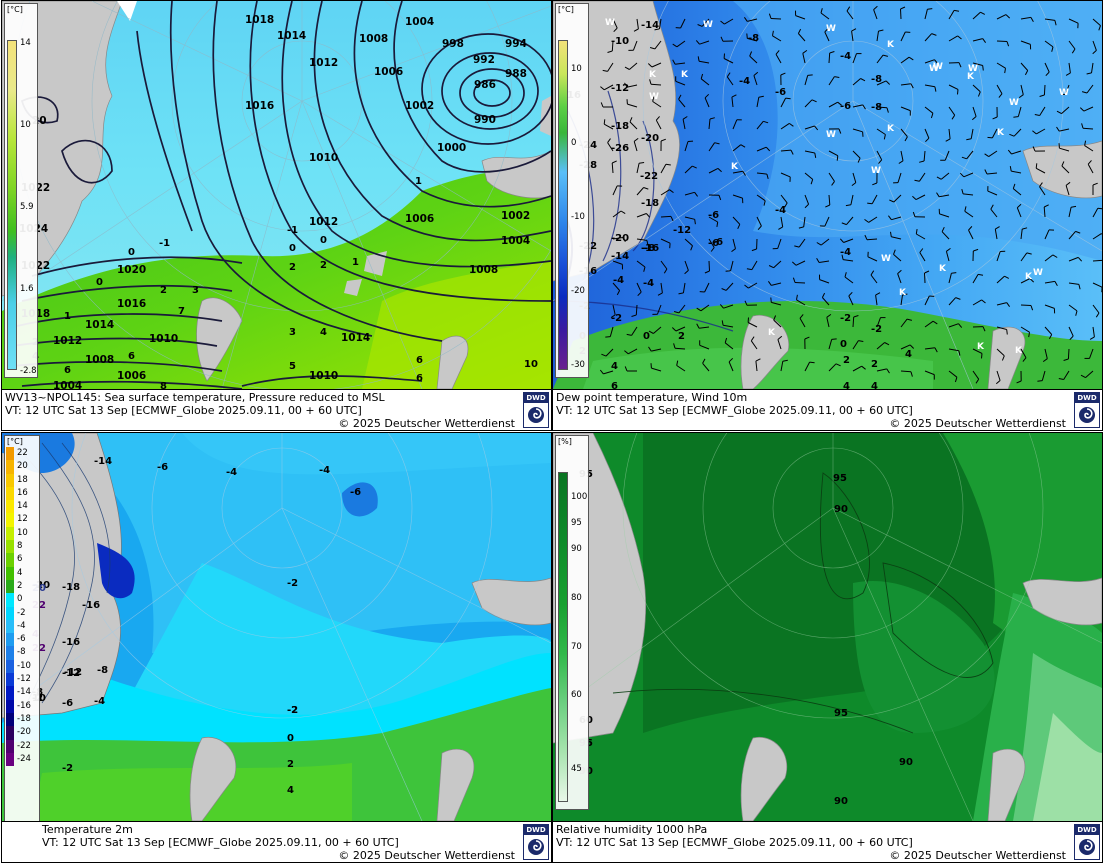 The image size is (1104, 864). I want to click on legend-label: -8, so click(21, 652).